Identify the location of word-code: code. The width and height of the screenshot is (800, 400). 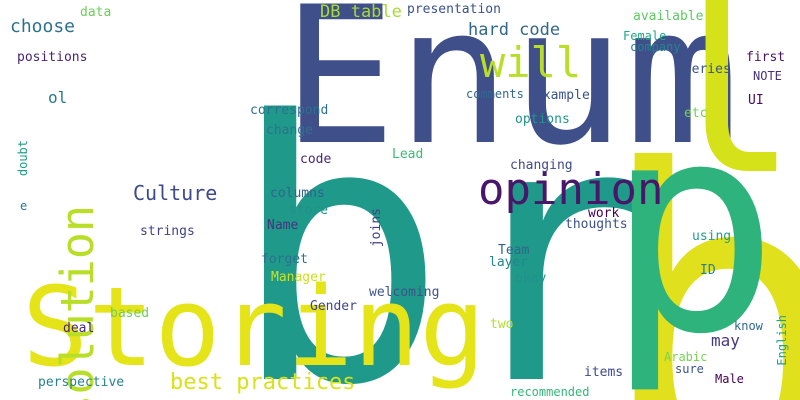
(316, 159).